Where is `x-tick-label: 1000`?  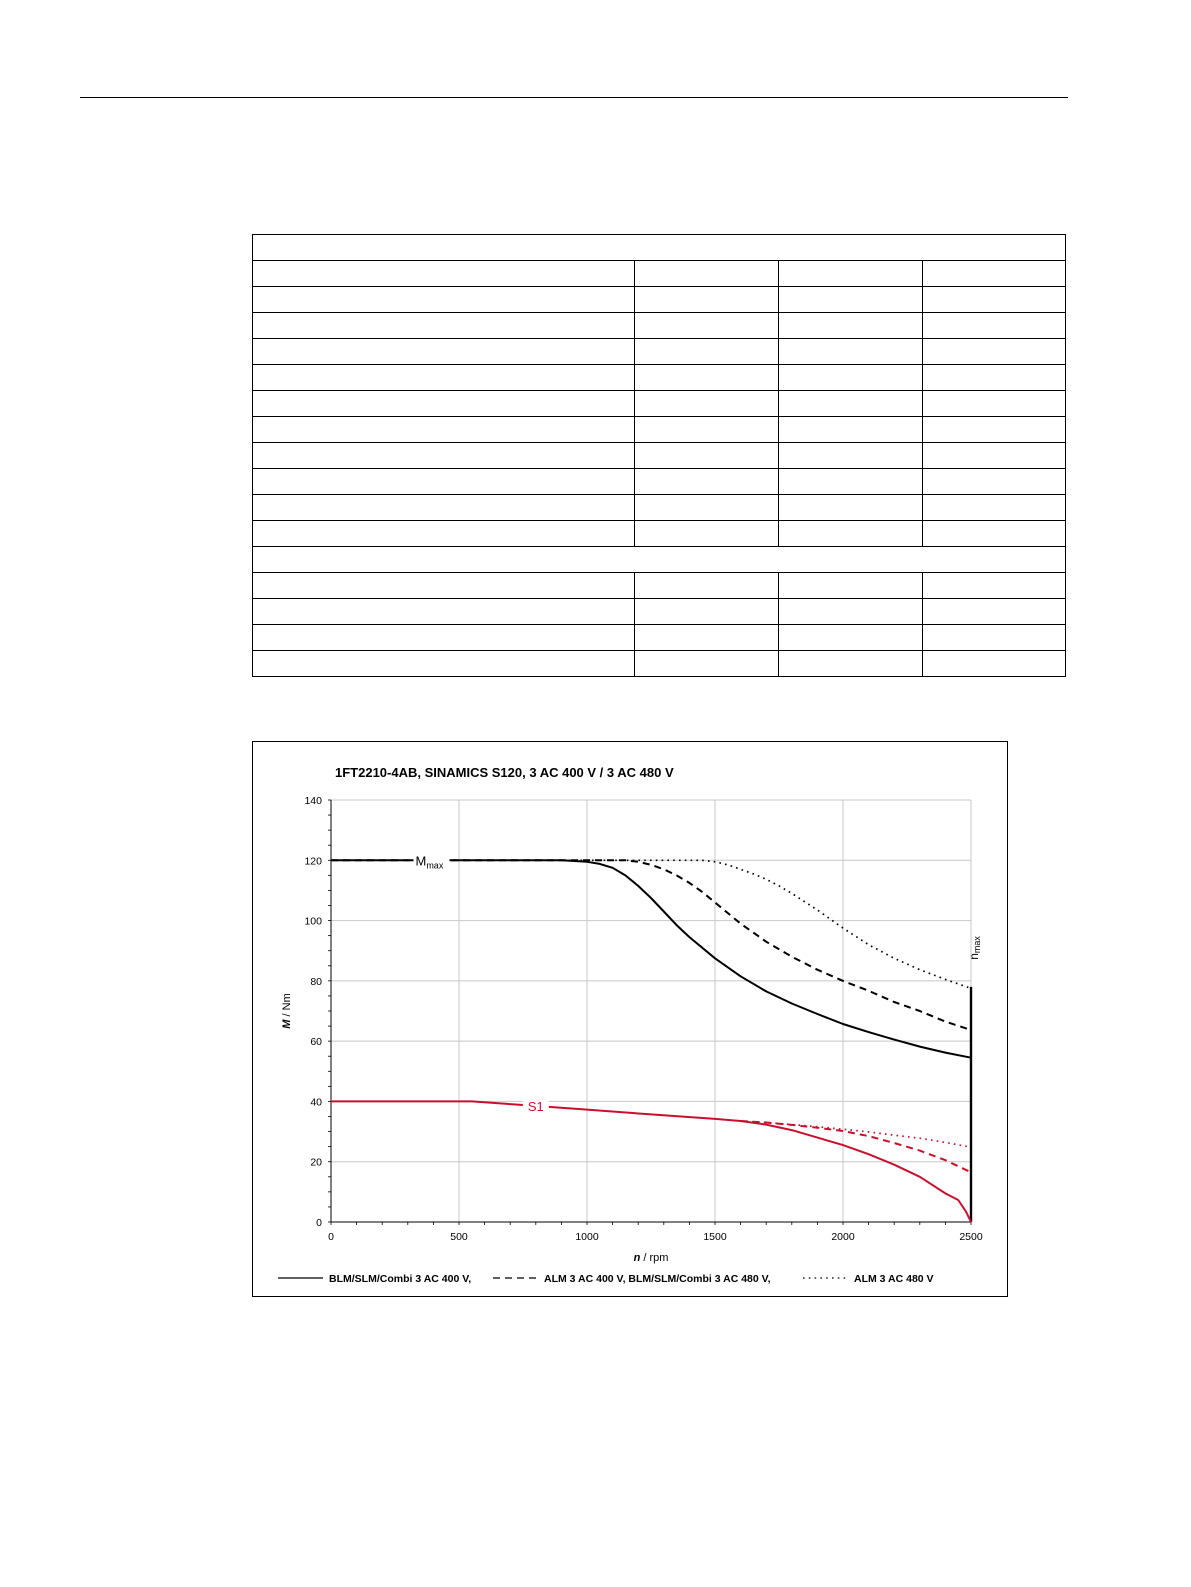
x-tick-label: 1000 is located at coordinates (587, 1237).